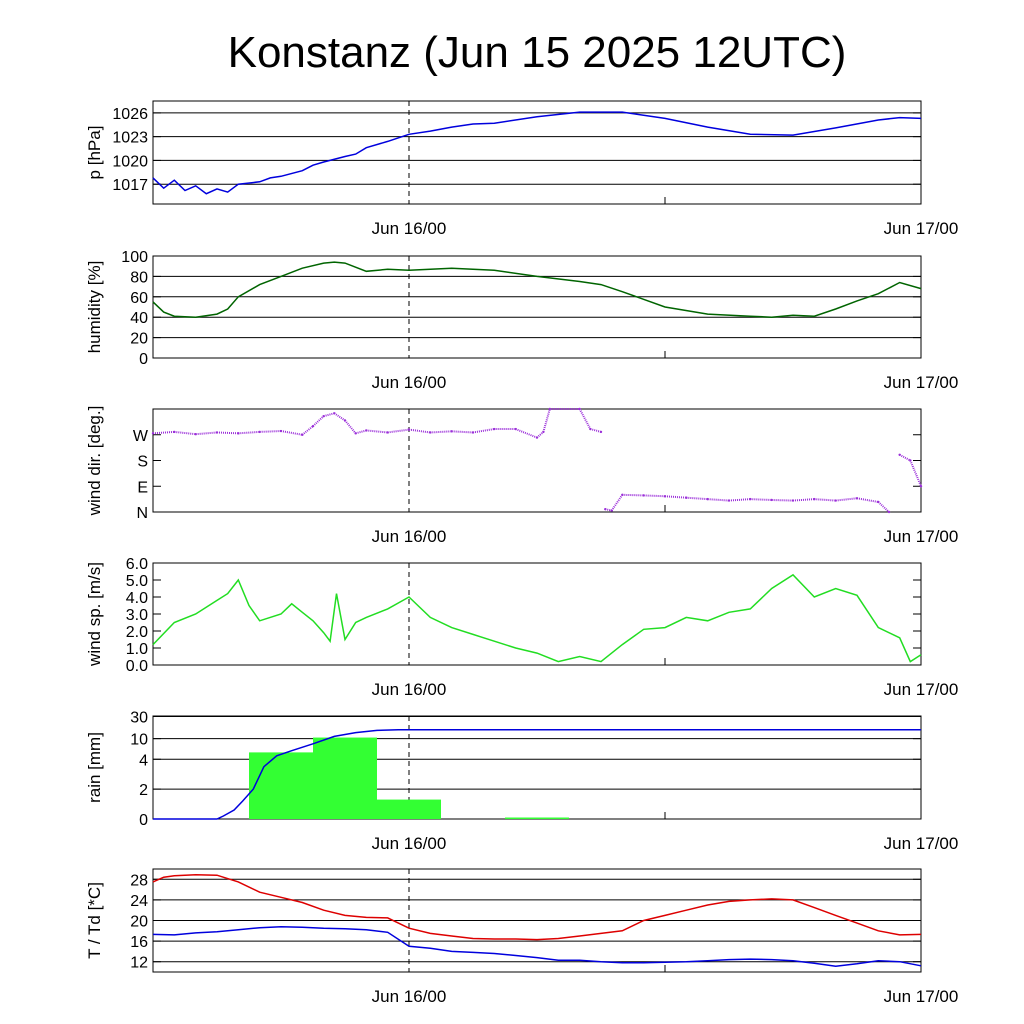  I want to click on y-tick-label: 1.0, so click(137, 649).